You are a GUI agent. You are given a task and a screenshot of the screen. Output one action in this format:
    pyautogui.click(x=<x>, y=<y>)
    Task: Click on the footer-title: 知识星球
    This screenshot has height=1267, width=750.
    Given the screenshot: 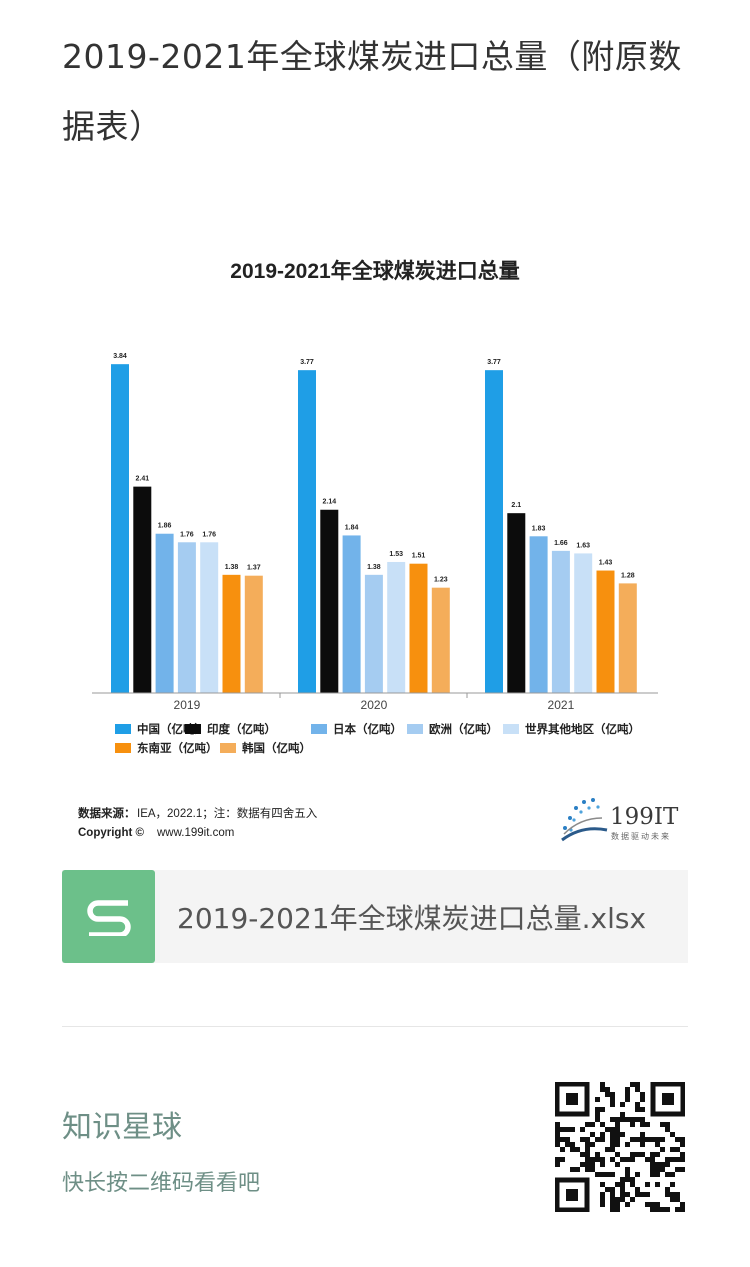 What is the action you would take?
    pyautogui.click(x=122, y=1127)
    